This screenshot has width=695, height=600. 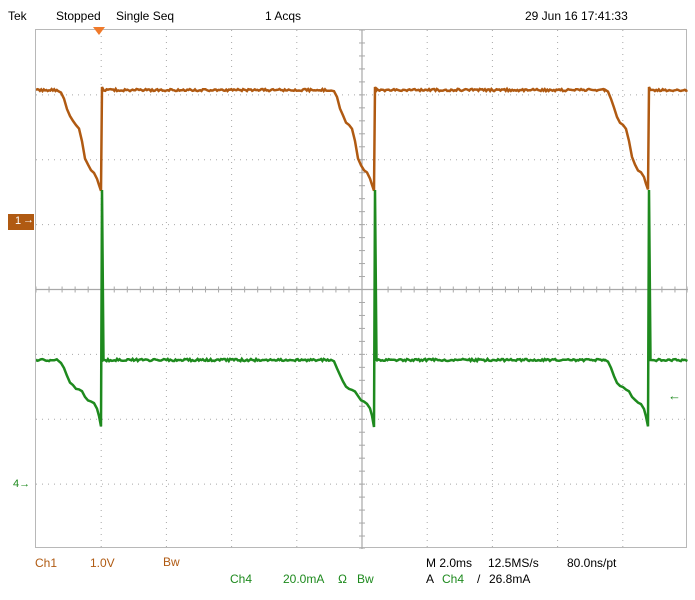 I want to click on record-resolution: 80.0ns/pt, so click(x=591, y=563).